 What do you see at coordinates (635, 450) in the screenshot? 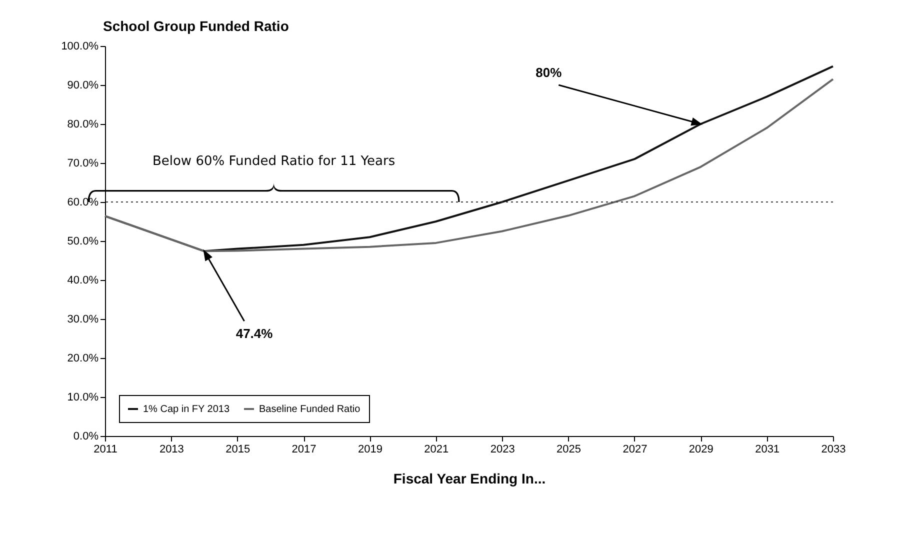
I see `x-tick-label: 2027` at bounding box center [635, 450].